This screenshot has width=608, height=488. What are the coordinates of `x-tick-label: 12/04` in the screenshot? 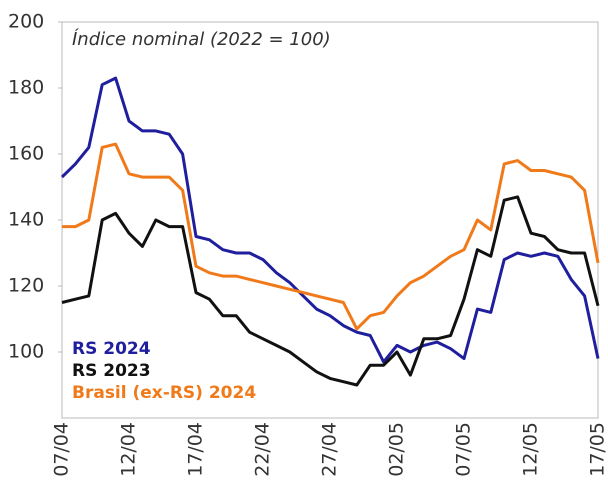 It's located at (129, 449).